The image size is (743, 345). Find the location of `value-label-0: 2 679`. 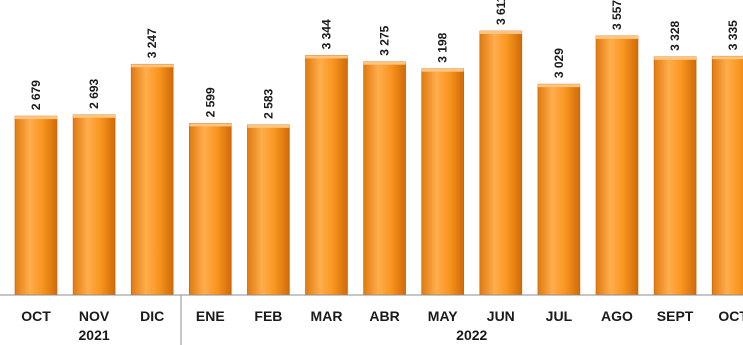

value-label-0: 2 679 is located at coordinates (36, 95).